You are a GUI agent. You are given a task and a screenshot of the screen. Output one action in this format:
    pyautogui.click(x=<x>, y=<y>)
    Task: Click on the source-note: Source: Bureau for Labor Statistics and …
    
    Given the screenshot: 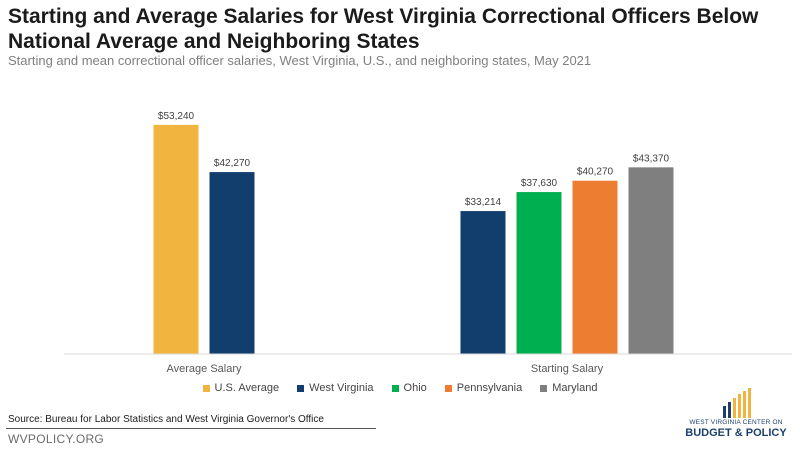 What is the action you would take?
    pyautogui.click(x=166, y=419)
    